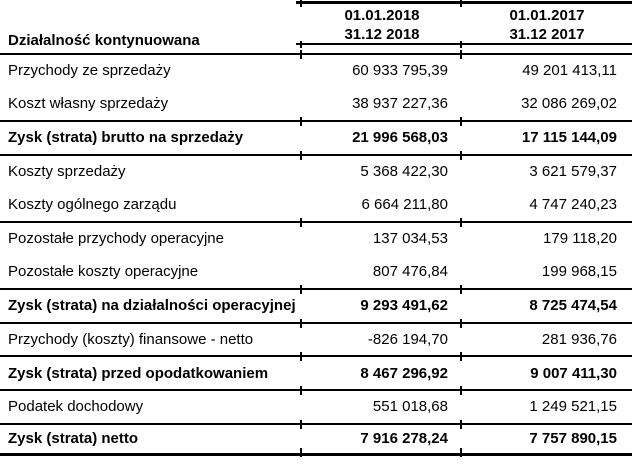 This screenshot has height=464, width=632. What do you see at coordinates (116, 239) in the screenshot?
I see `row-label: Pozostałe przychody operacyjne` at bounding box center [116, 239].